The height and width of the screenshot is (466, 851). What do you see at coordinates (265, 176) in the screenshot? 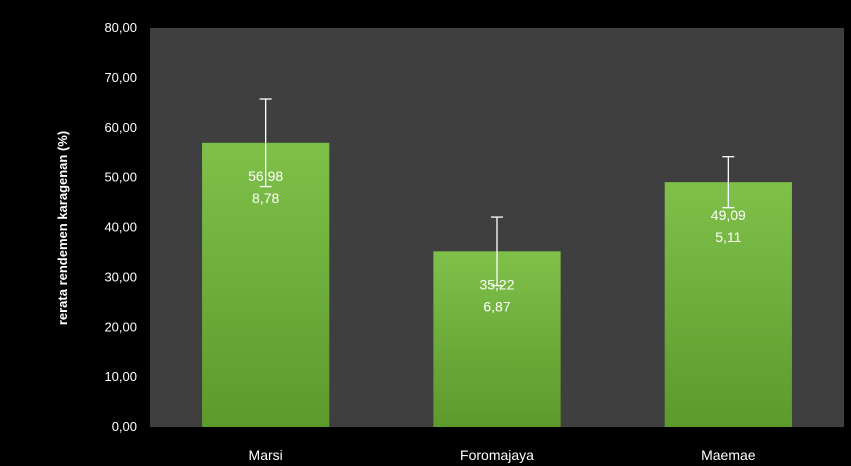
I see `bar-value-label: 56,98` at bounding box center [265, 176].